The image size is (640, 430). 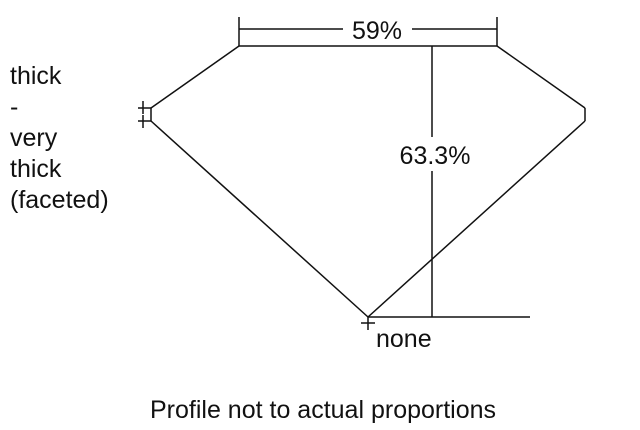 What do you see at coordinates (59, 138) in the screenshot?
I see `girdle-label: thick - very thick (faceted)` at bounding box center [59, 138].